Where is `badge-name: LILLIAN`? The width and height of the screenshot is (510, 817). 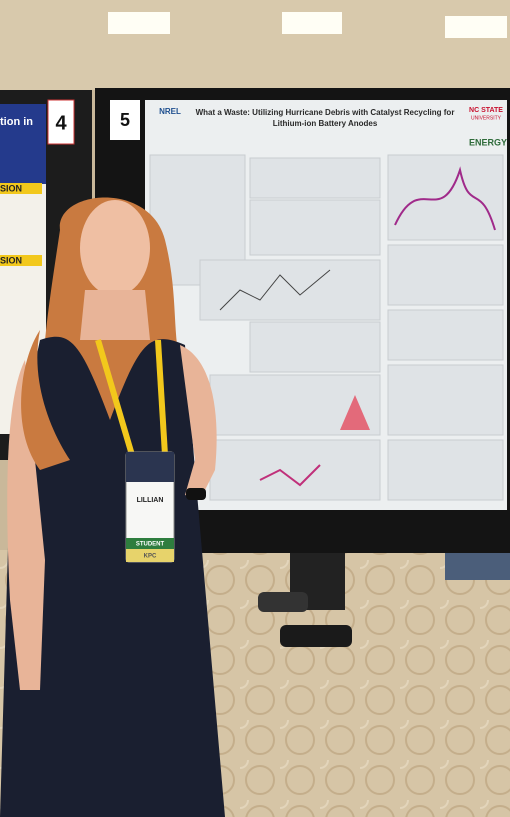 badge-name: LILLIAN is located at coordinates (150, 500).